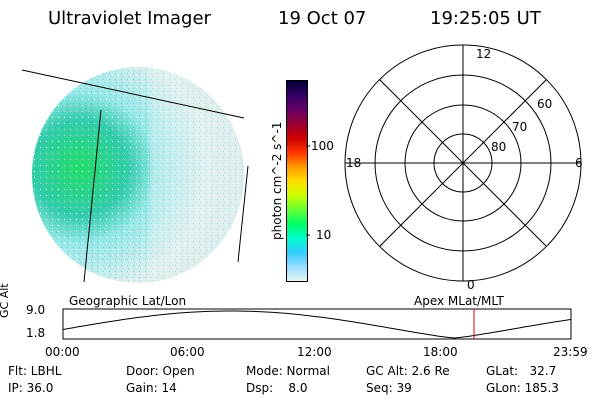 The image size is (600, 400). Describe the element at coordinates (520, 127) in the screenshot. I see `lat-70-label: 70` at that location.